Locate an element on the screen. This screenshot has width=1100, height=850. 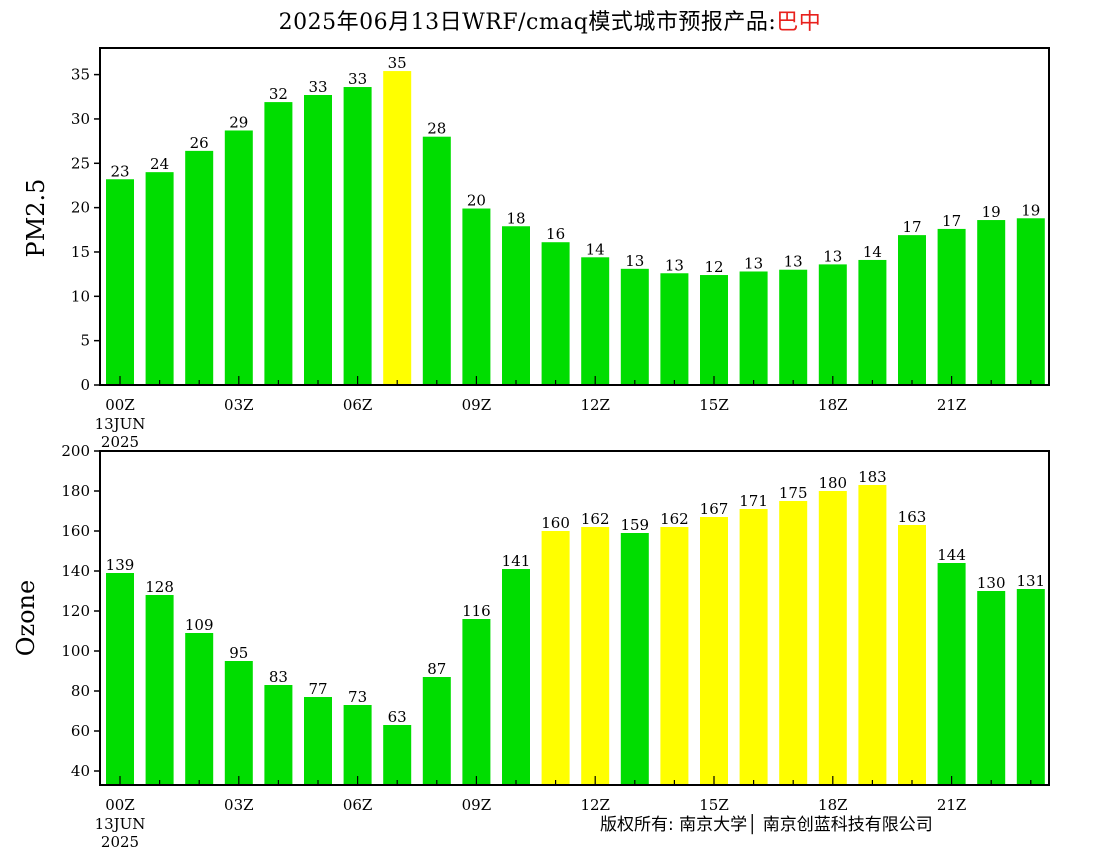
pm25-value-label: 23 is located at coordinates (119, 171).